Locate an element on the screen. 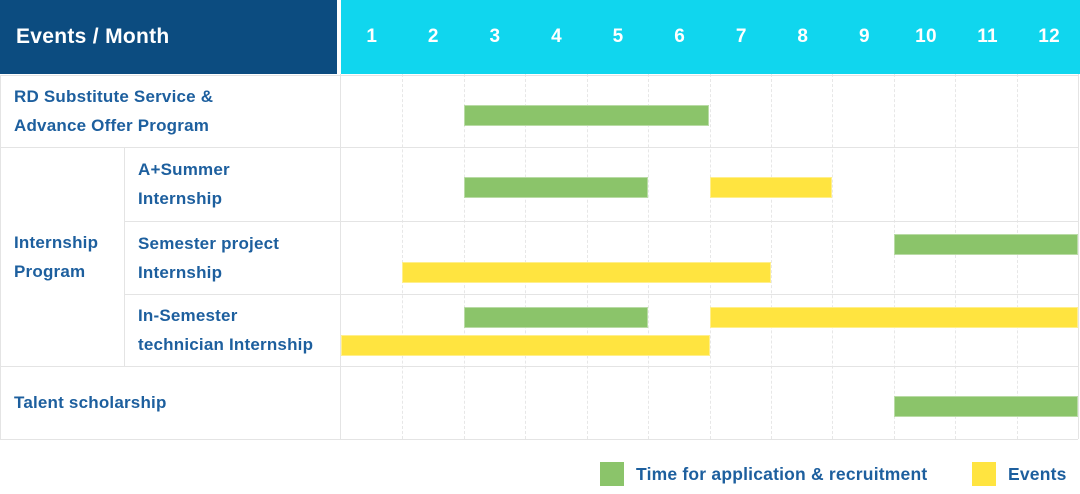 This screenshot has height=494, width=1080. month-header-cell: 10 is located at coordinates (926, 36).